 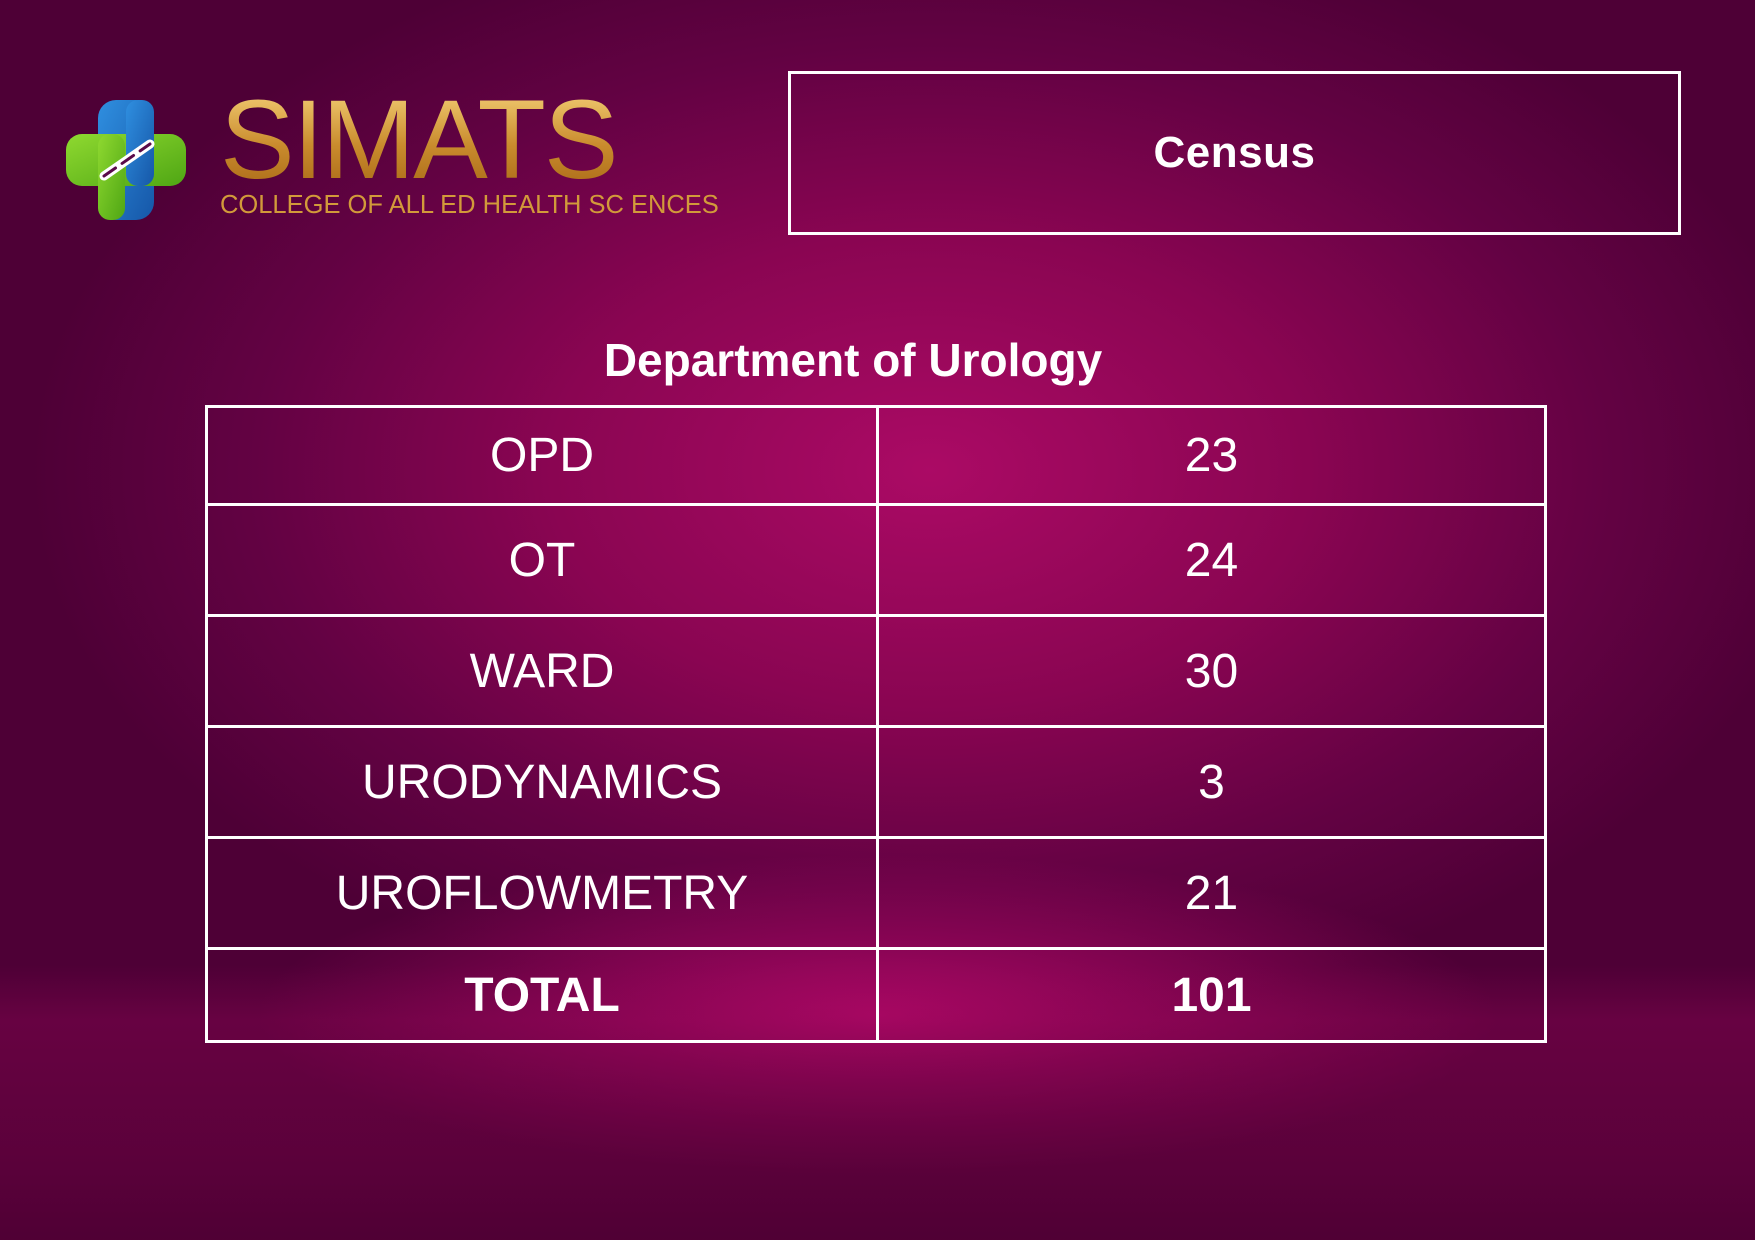 What do you see at coordinates (419, 139) in the screenshot?
I see `logo-wordmark: SIMATS` at bounding box center [419, 139].